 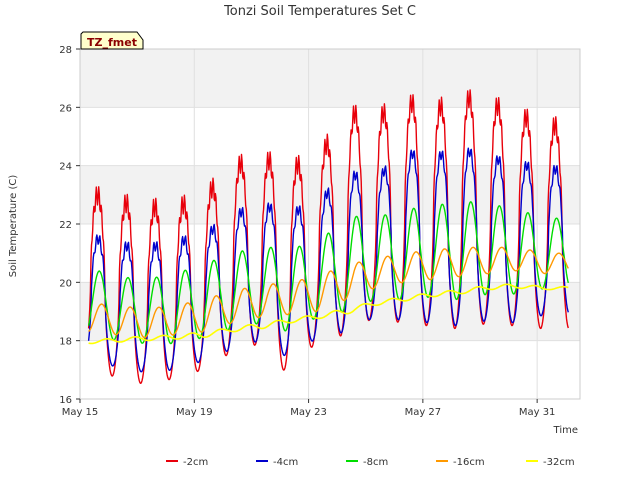 What do you see at coordinates (13, 226) in the screenshot?
I see `y-axis-label: Soil Temperature (C)` at bounding box center [13, 226].